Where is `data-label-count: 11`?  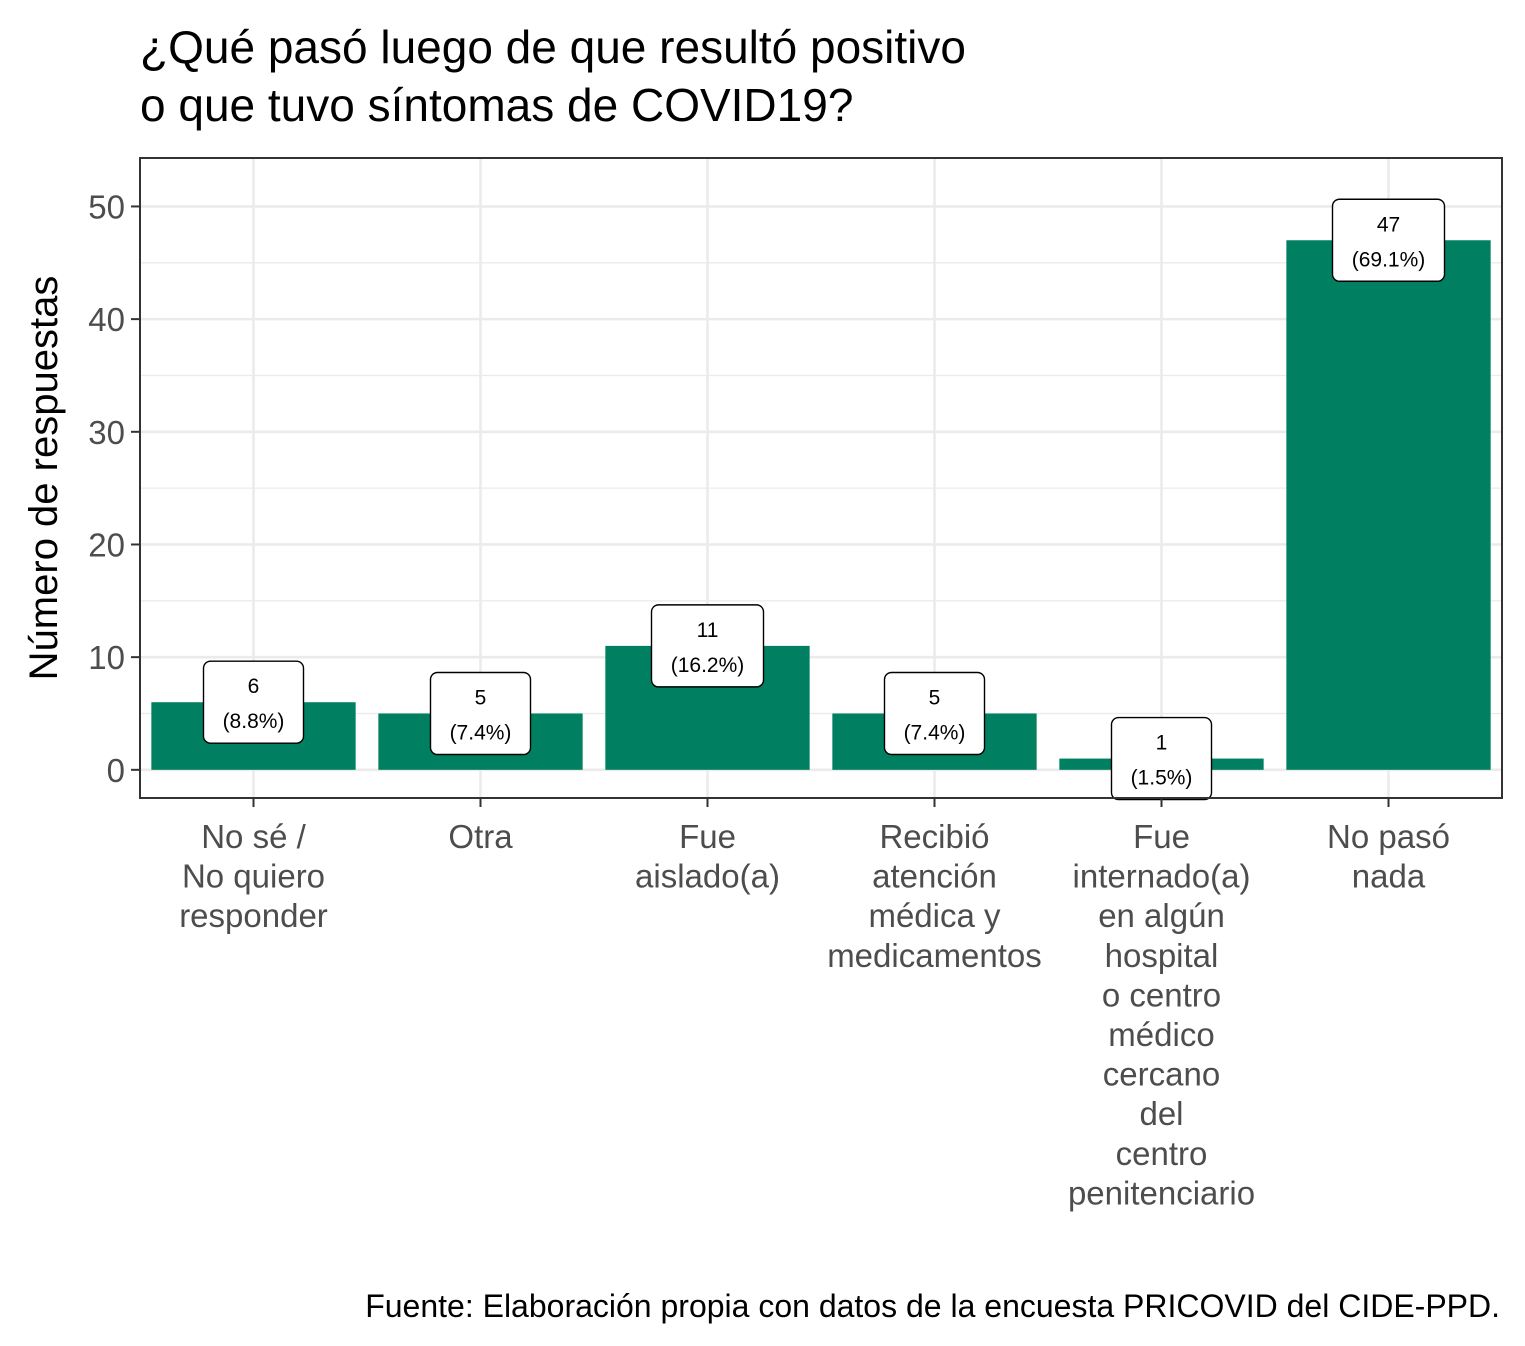 data-label-count: 11 is located at coordinates (708, 630).